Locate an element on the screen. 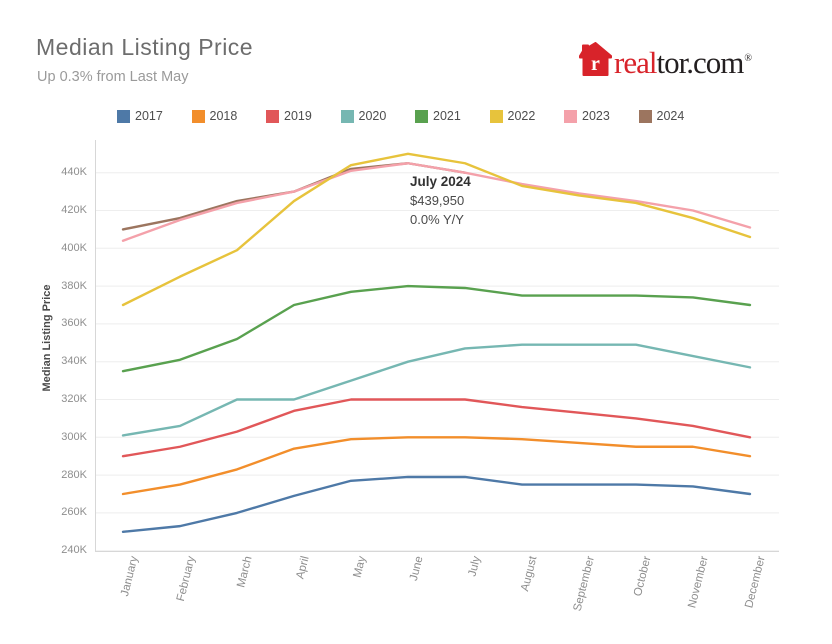  legend-label: 2024 is located at coordinates (670, 116).